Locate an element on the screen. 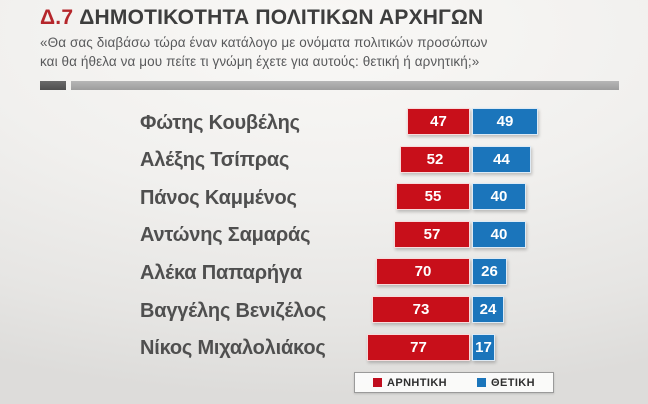 This screenshot has height=404, width=648. category-label: Φώτης Κουβέλης is located at coordinates (220, 122).